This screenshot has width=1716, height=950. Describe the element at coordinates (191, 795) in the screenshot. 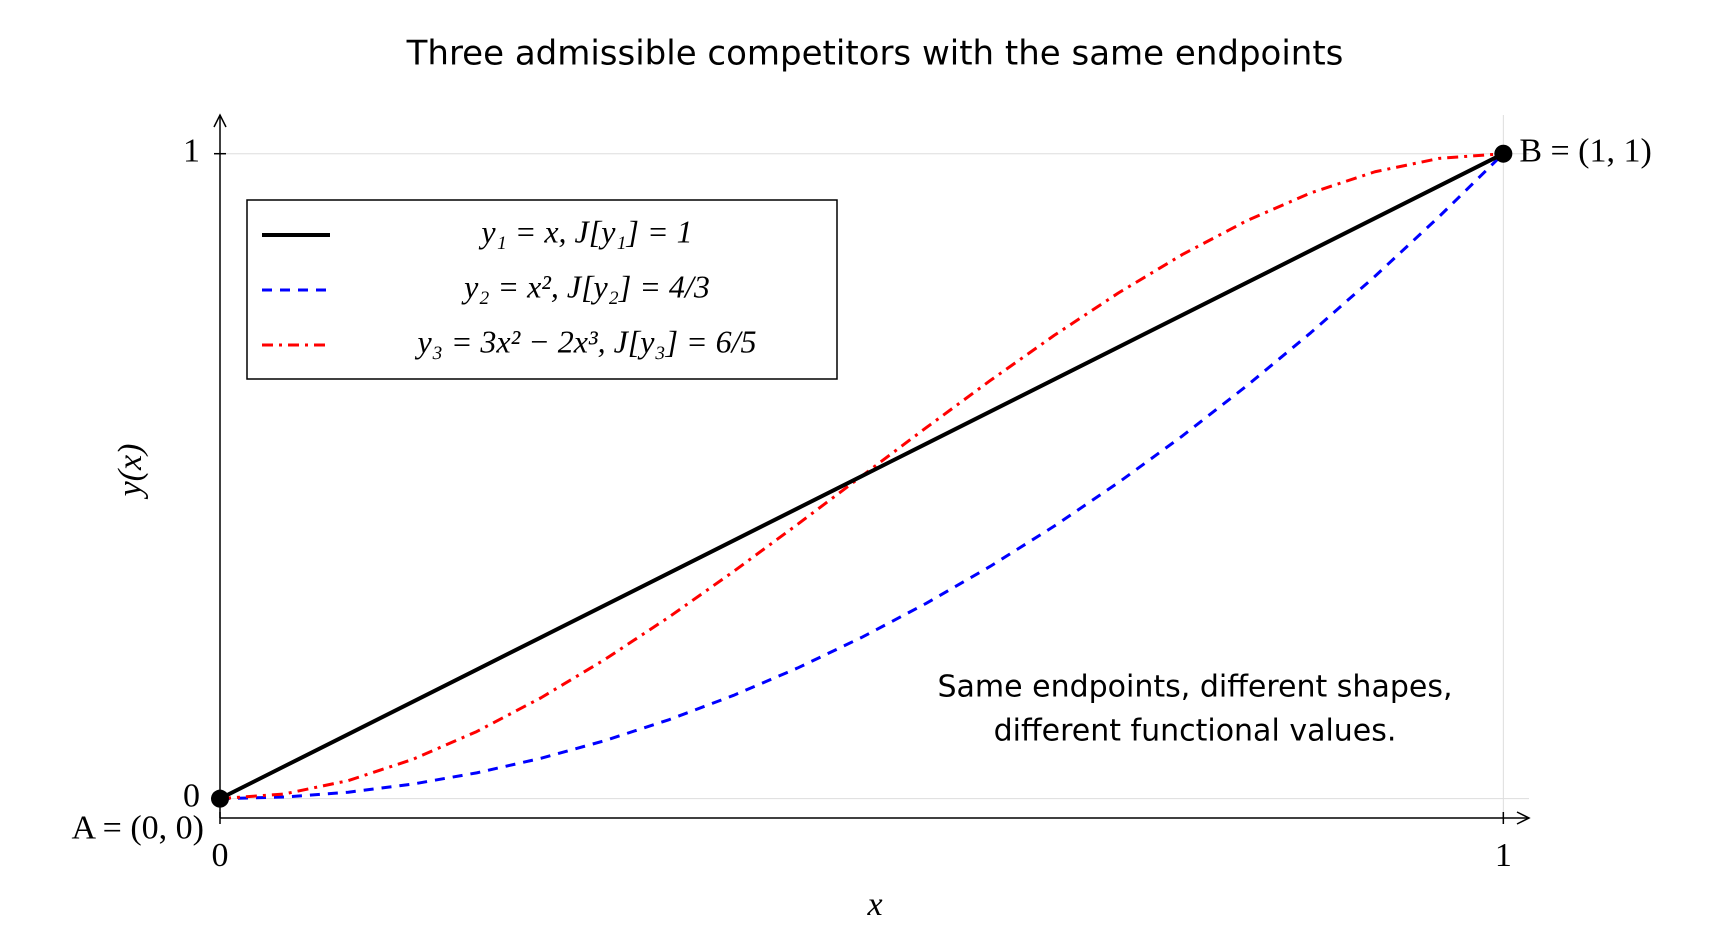

I see `y-tick-label: 0` at that location.